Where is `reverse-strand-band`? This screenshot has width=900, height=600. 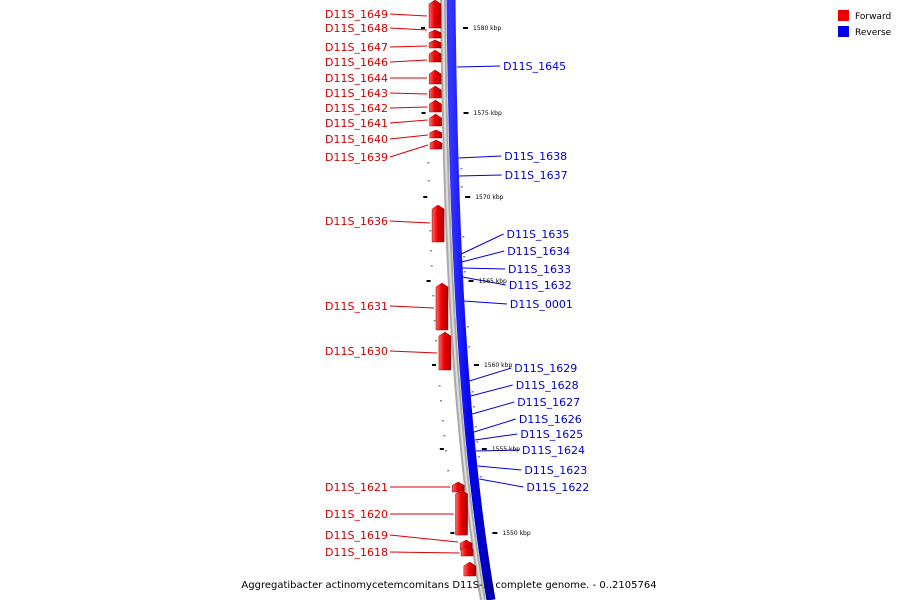
reverse-strand-band is located at coordinates (471, 300).